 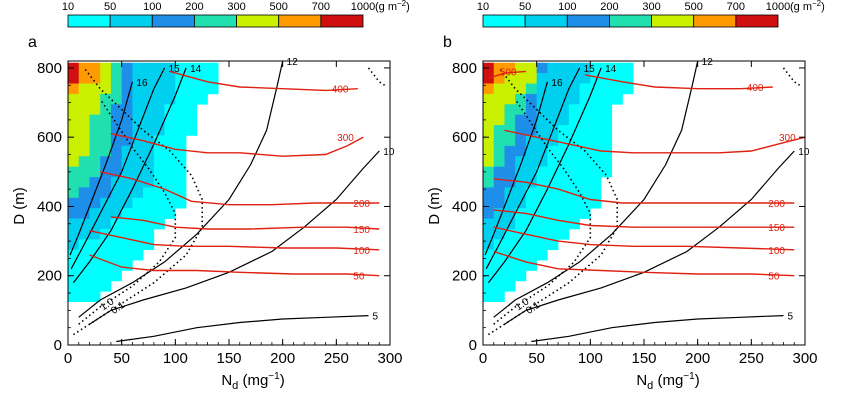 I want to click on red-contour-label: 150, so click(x=776, y=228).